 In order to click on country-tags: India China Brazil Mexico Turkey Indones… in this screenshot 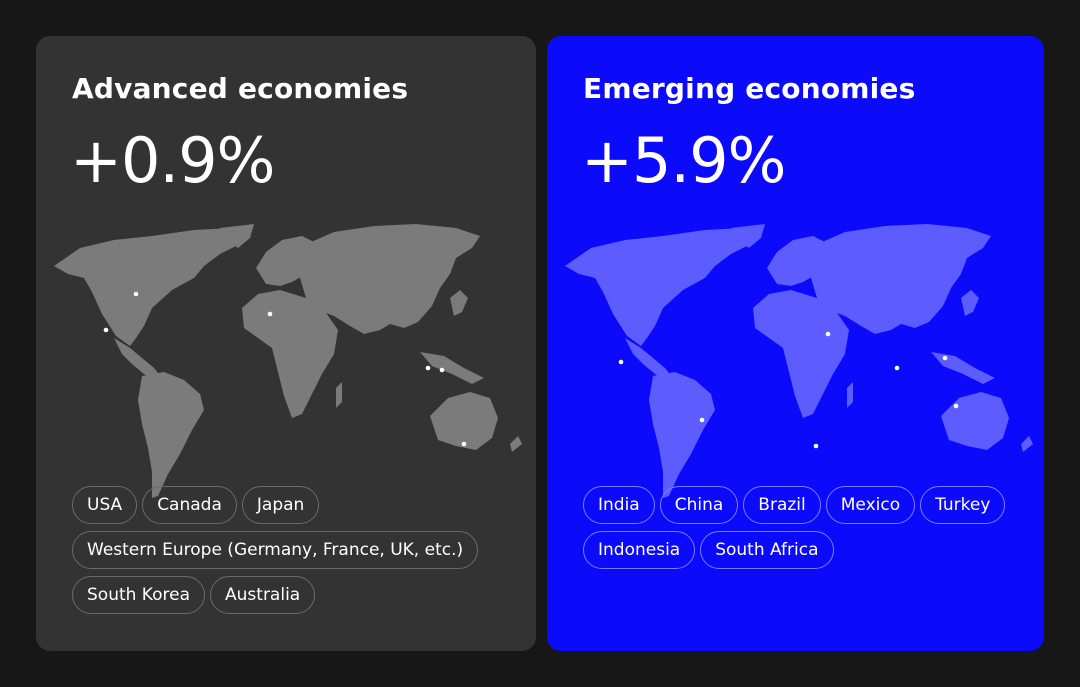, I will do `click(803, 527)`.